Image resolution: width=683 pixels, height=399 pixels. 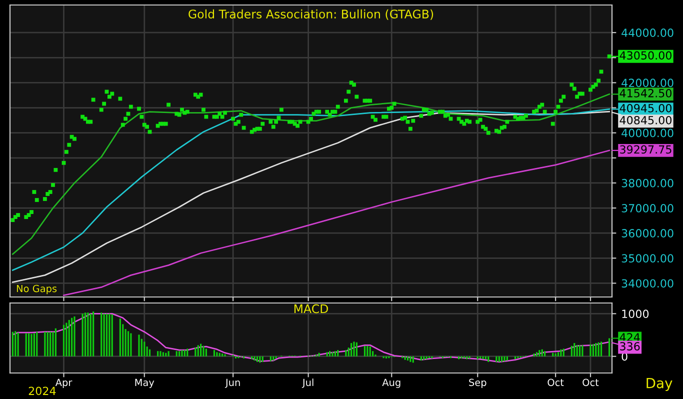 What do you see at coordinates (42, 391) in the screenshot?
I see `text: 2024` at bounding box center [42, 391].